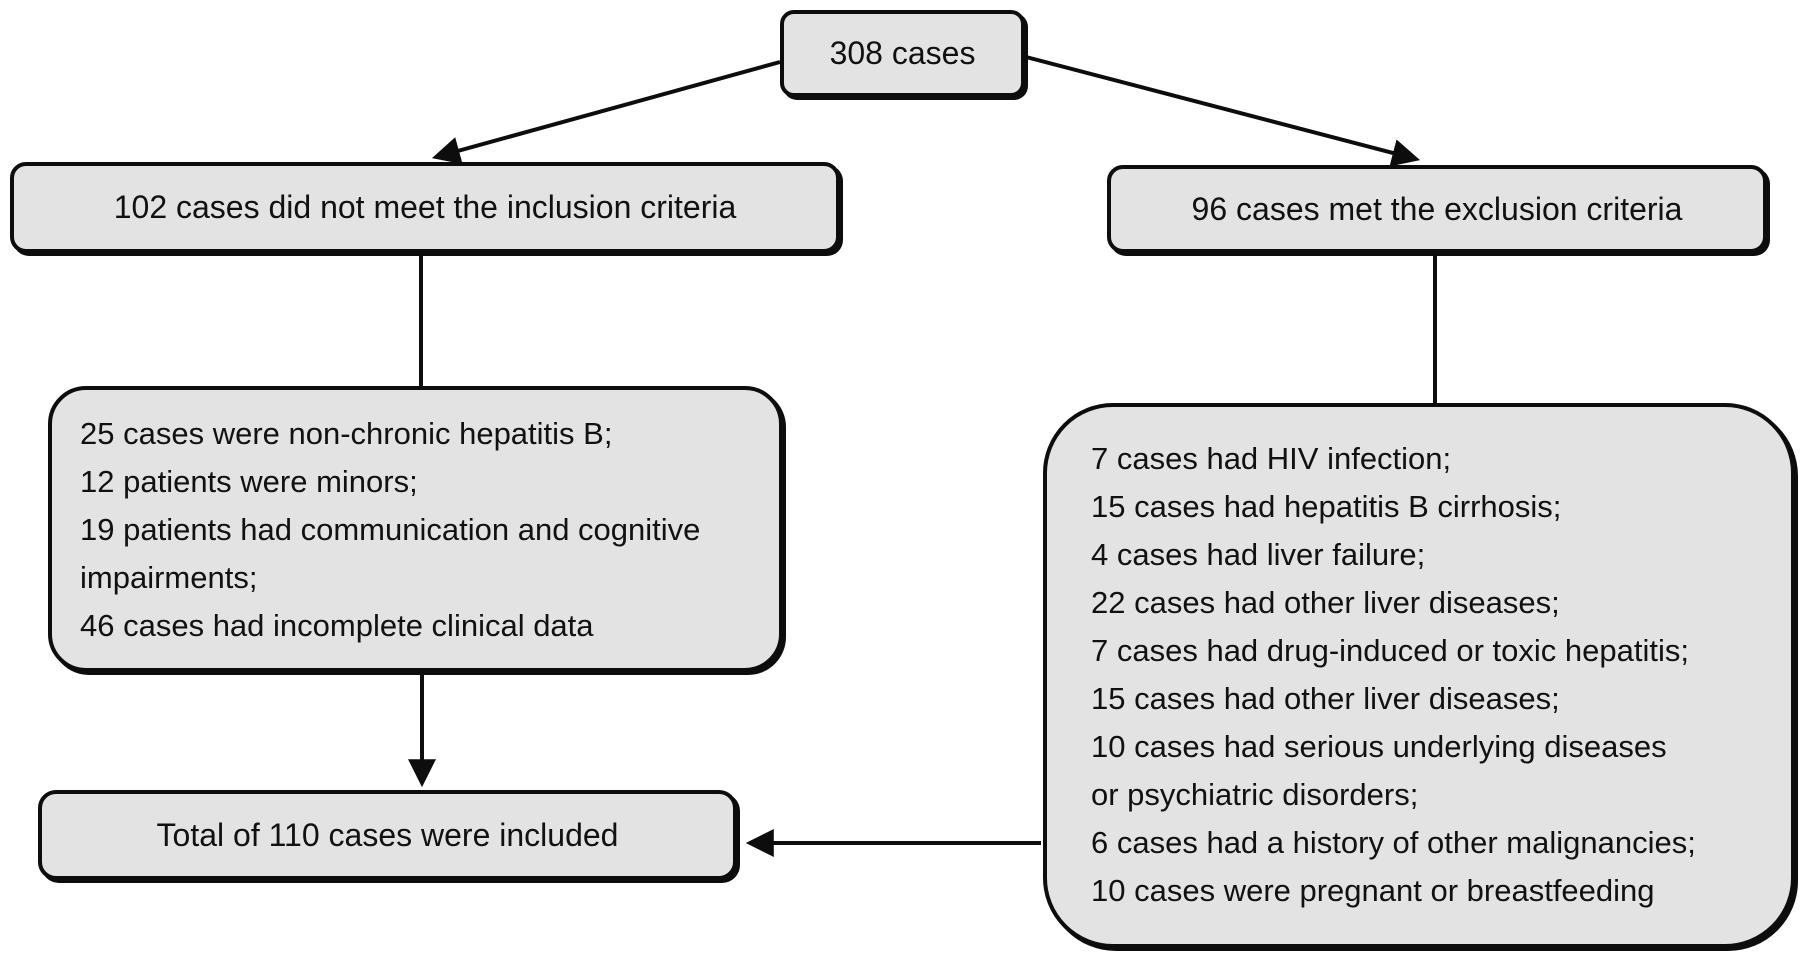 This screenshot has width=1811, height=966. I want to click on reason-line: 22 cases had other liver diseases;, so click(1325, 602).